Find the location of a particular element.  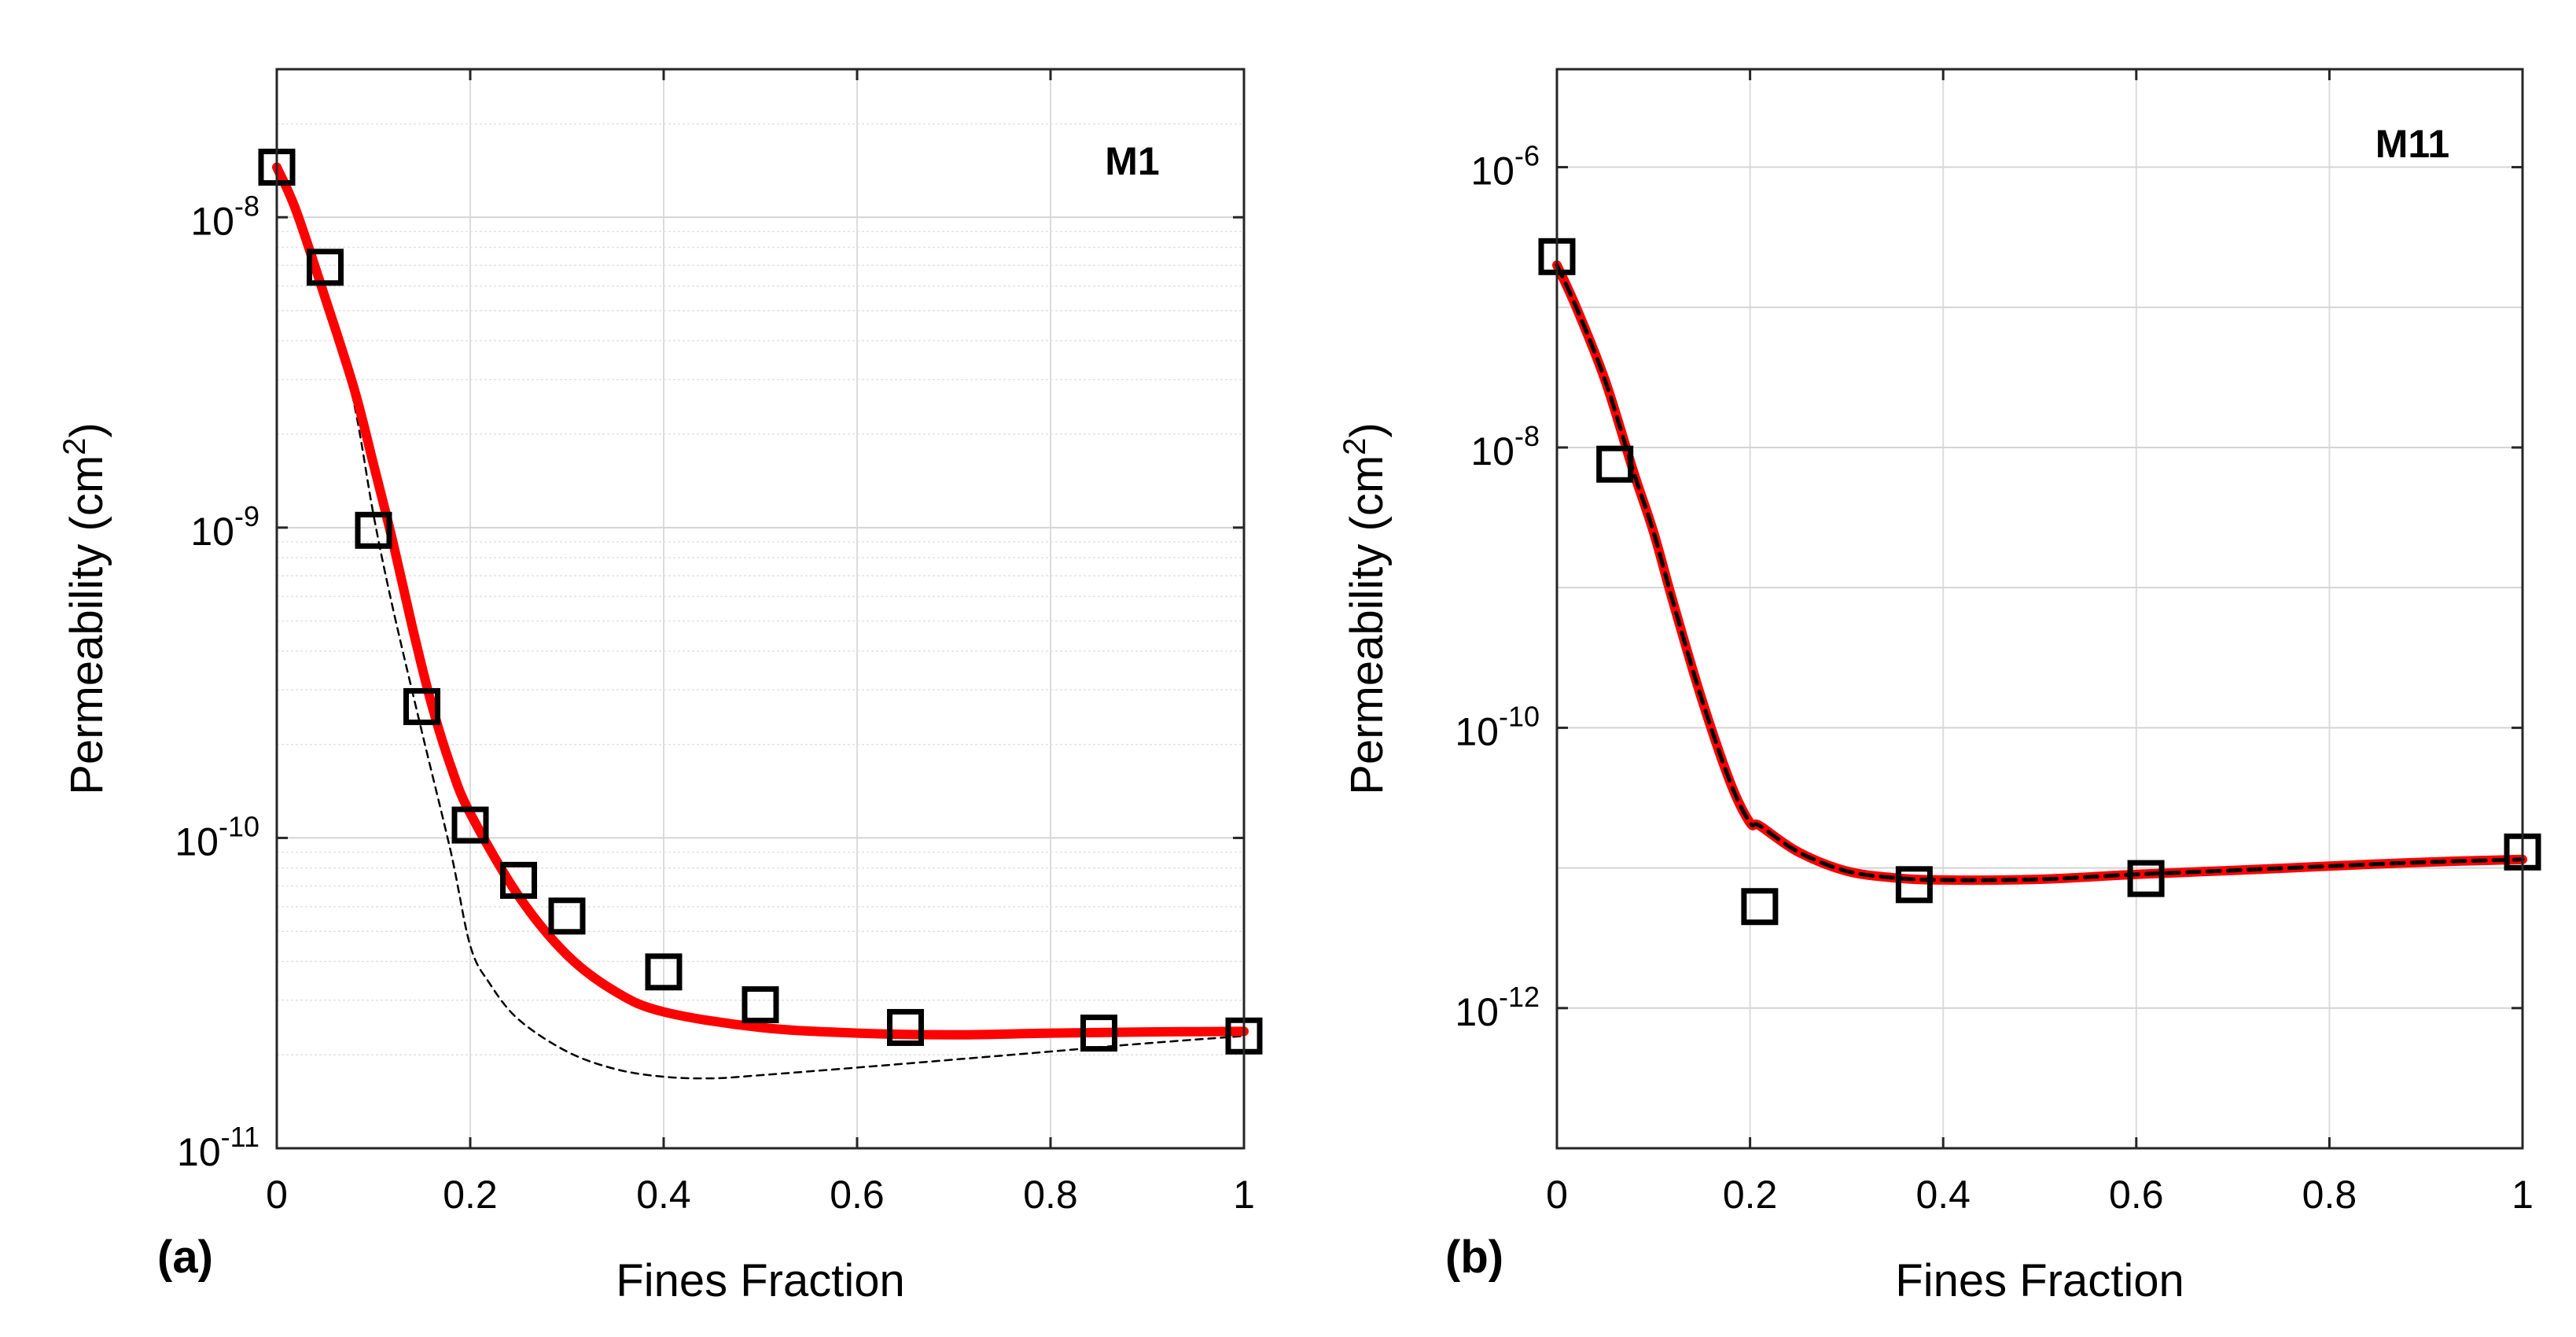

y-tick-label: 10⁻¹¹ is located at coordinates (218, 1147).